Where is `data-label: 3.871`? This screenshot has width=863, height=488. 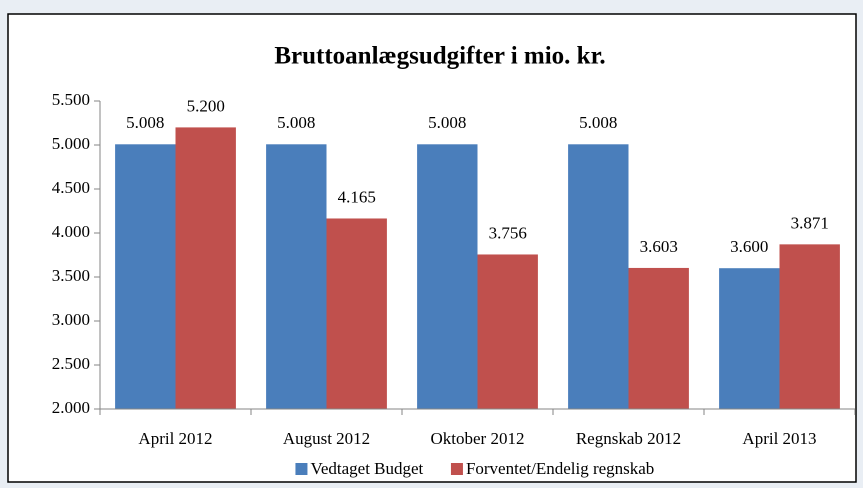
data-label: 3.871 is located at coordinates (810, 222).